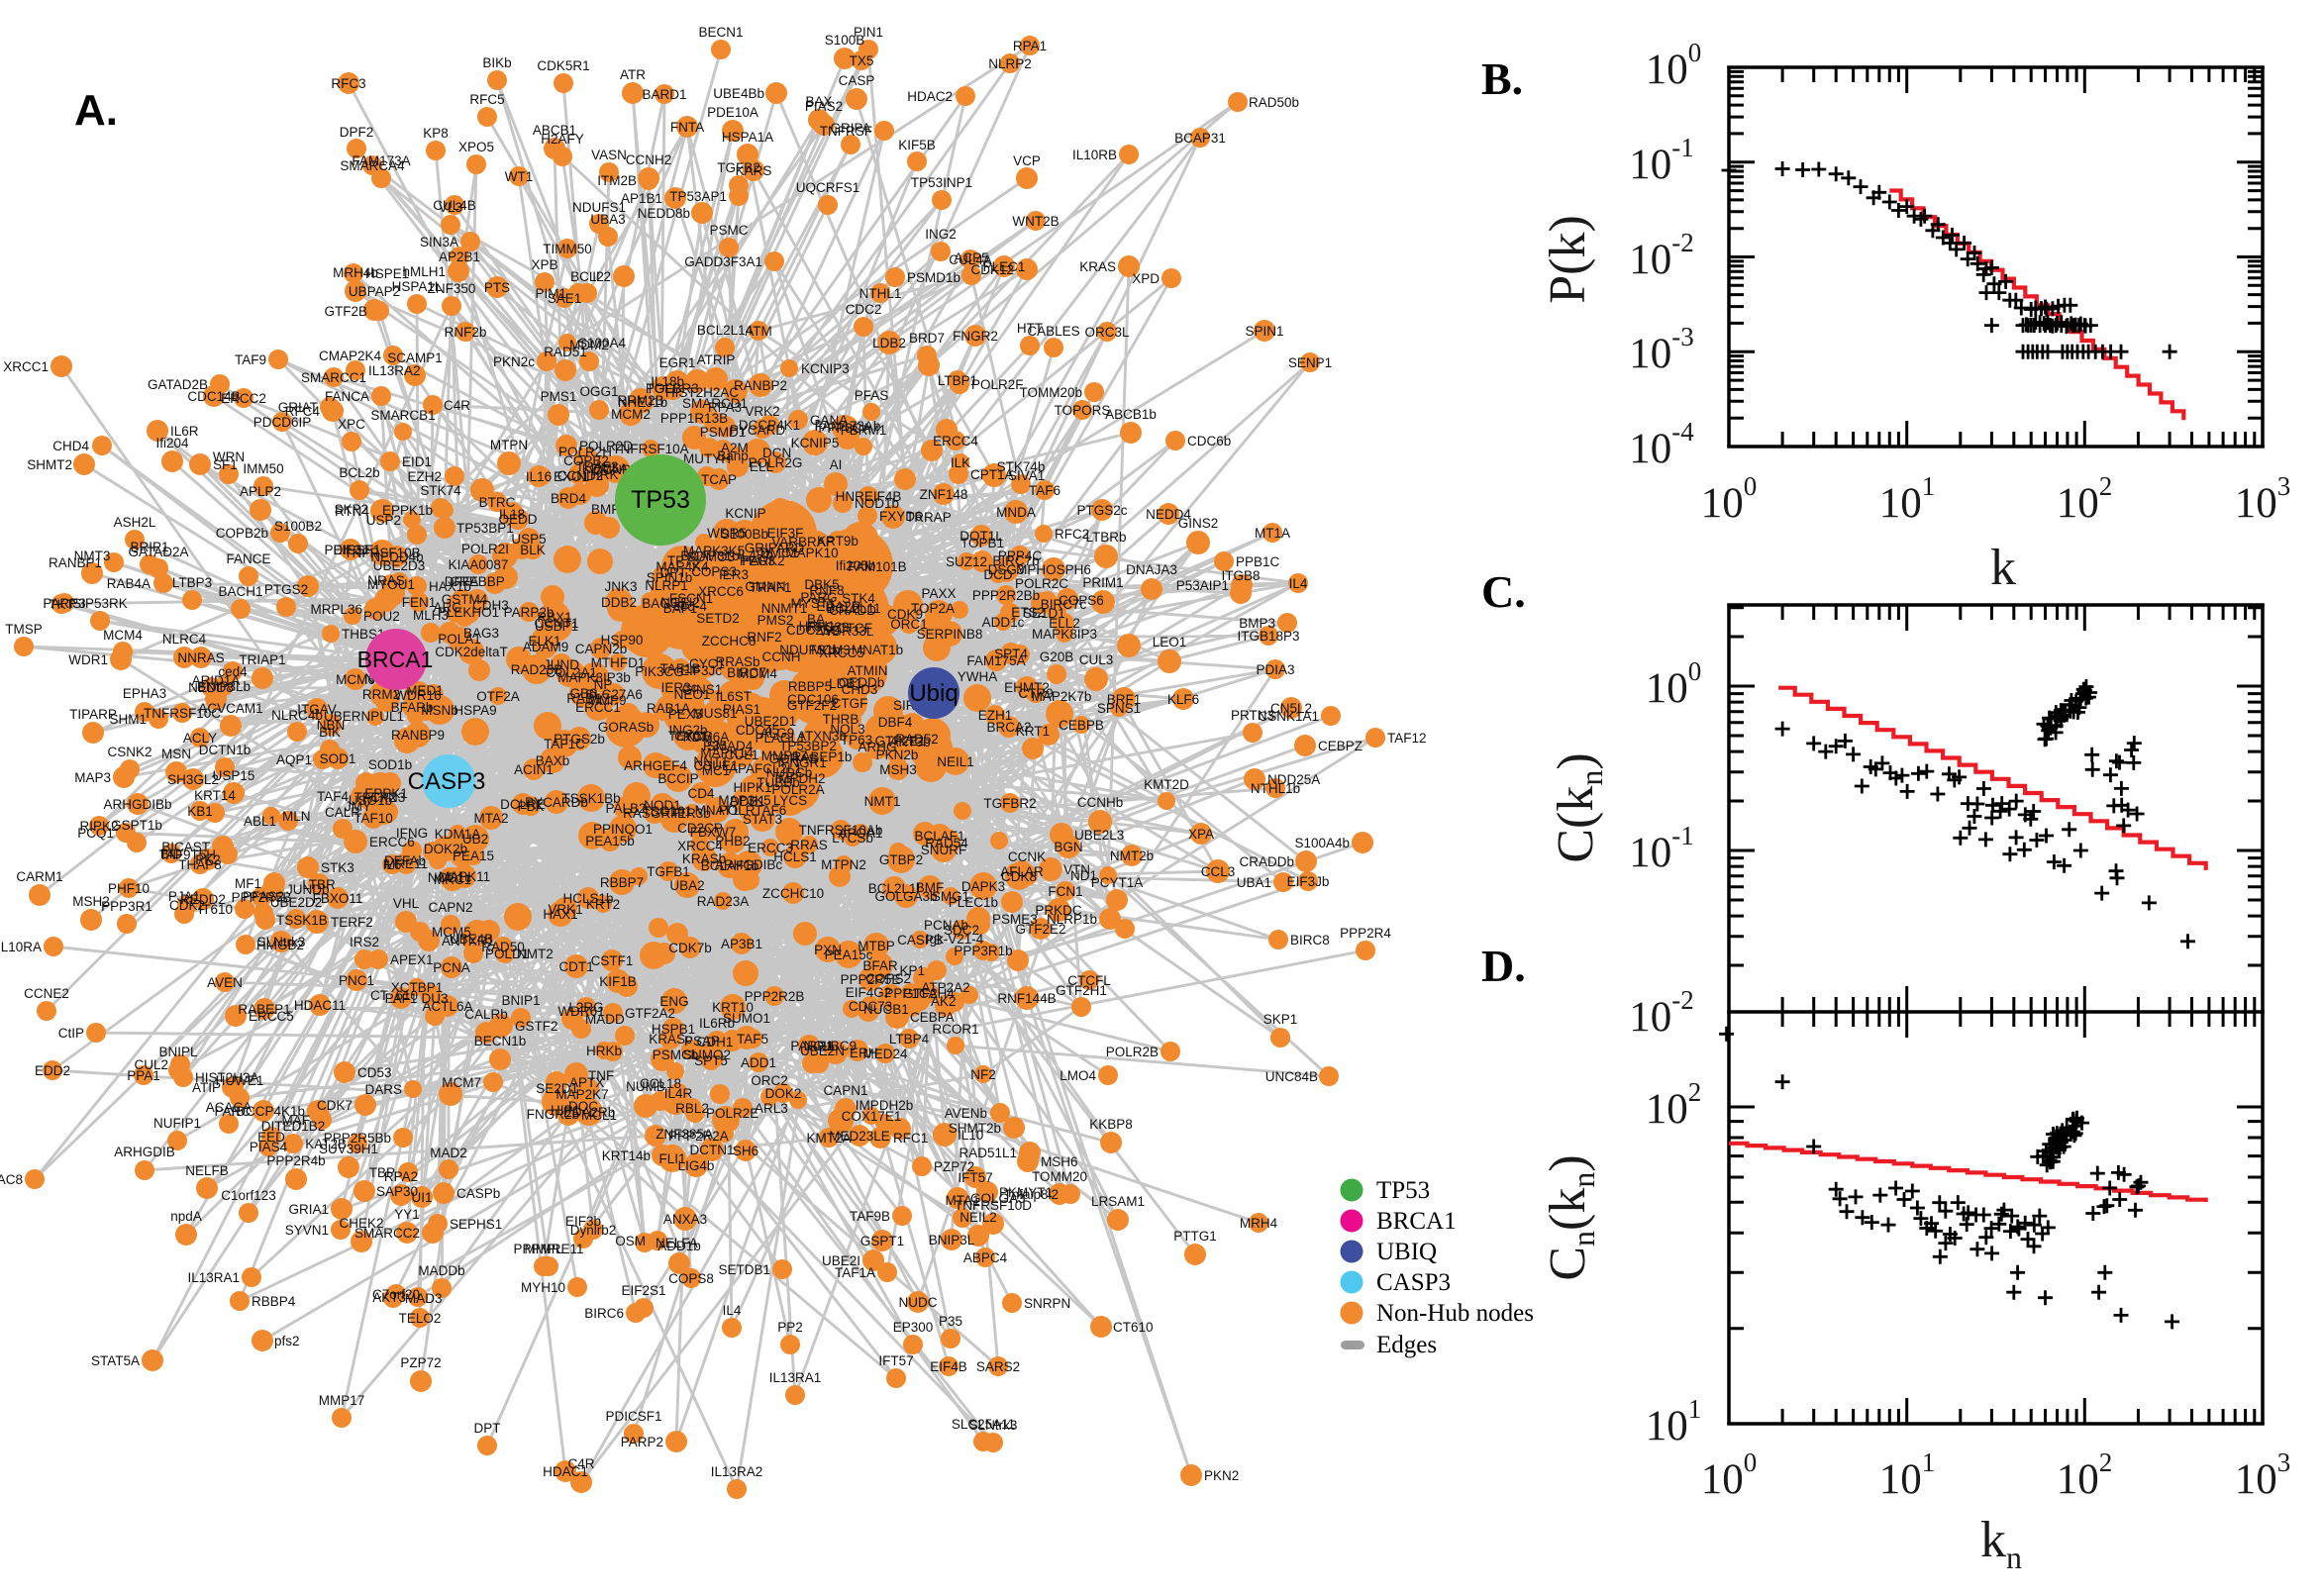 The image size is (2323, 1596). Describe the element at coordinates (913, 1327) in the screenshot. I see `svg-text: EP300` at that location.